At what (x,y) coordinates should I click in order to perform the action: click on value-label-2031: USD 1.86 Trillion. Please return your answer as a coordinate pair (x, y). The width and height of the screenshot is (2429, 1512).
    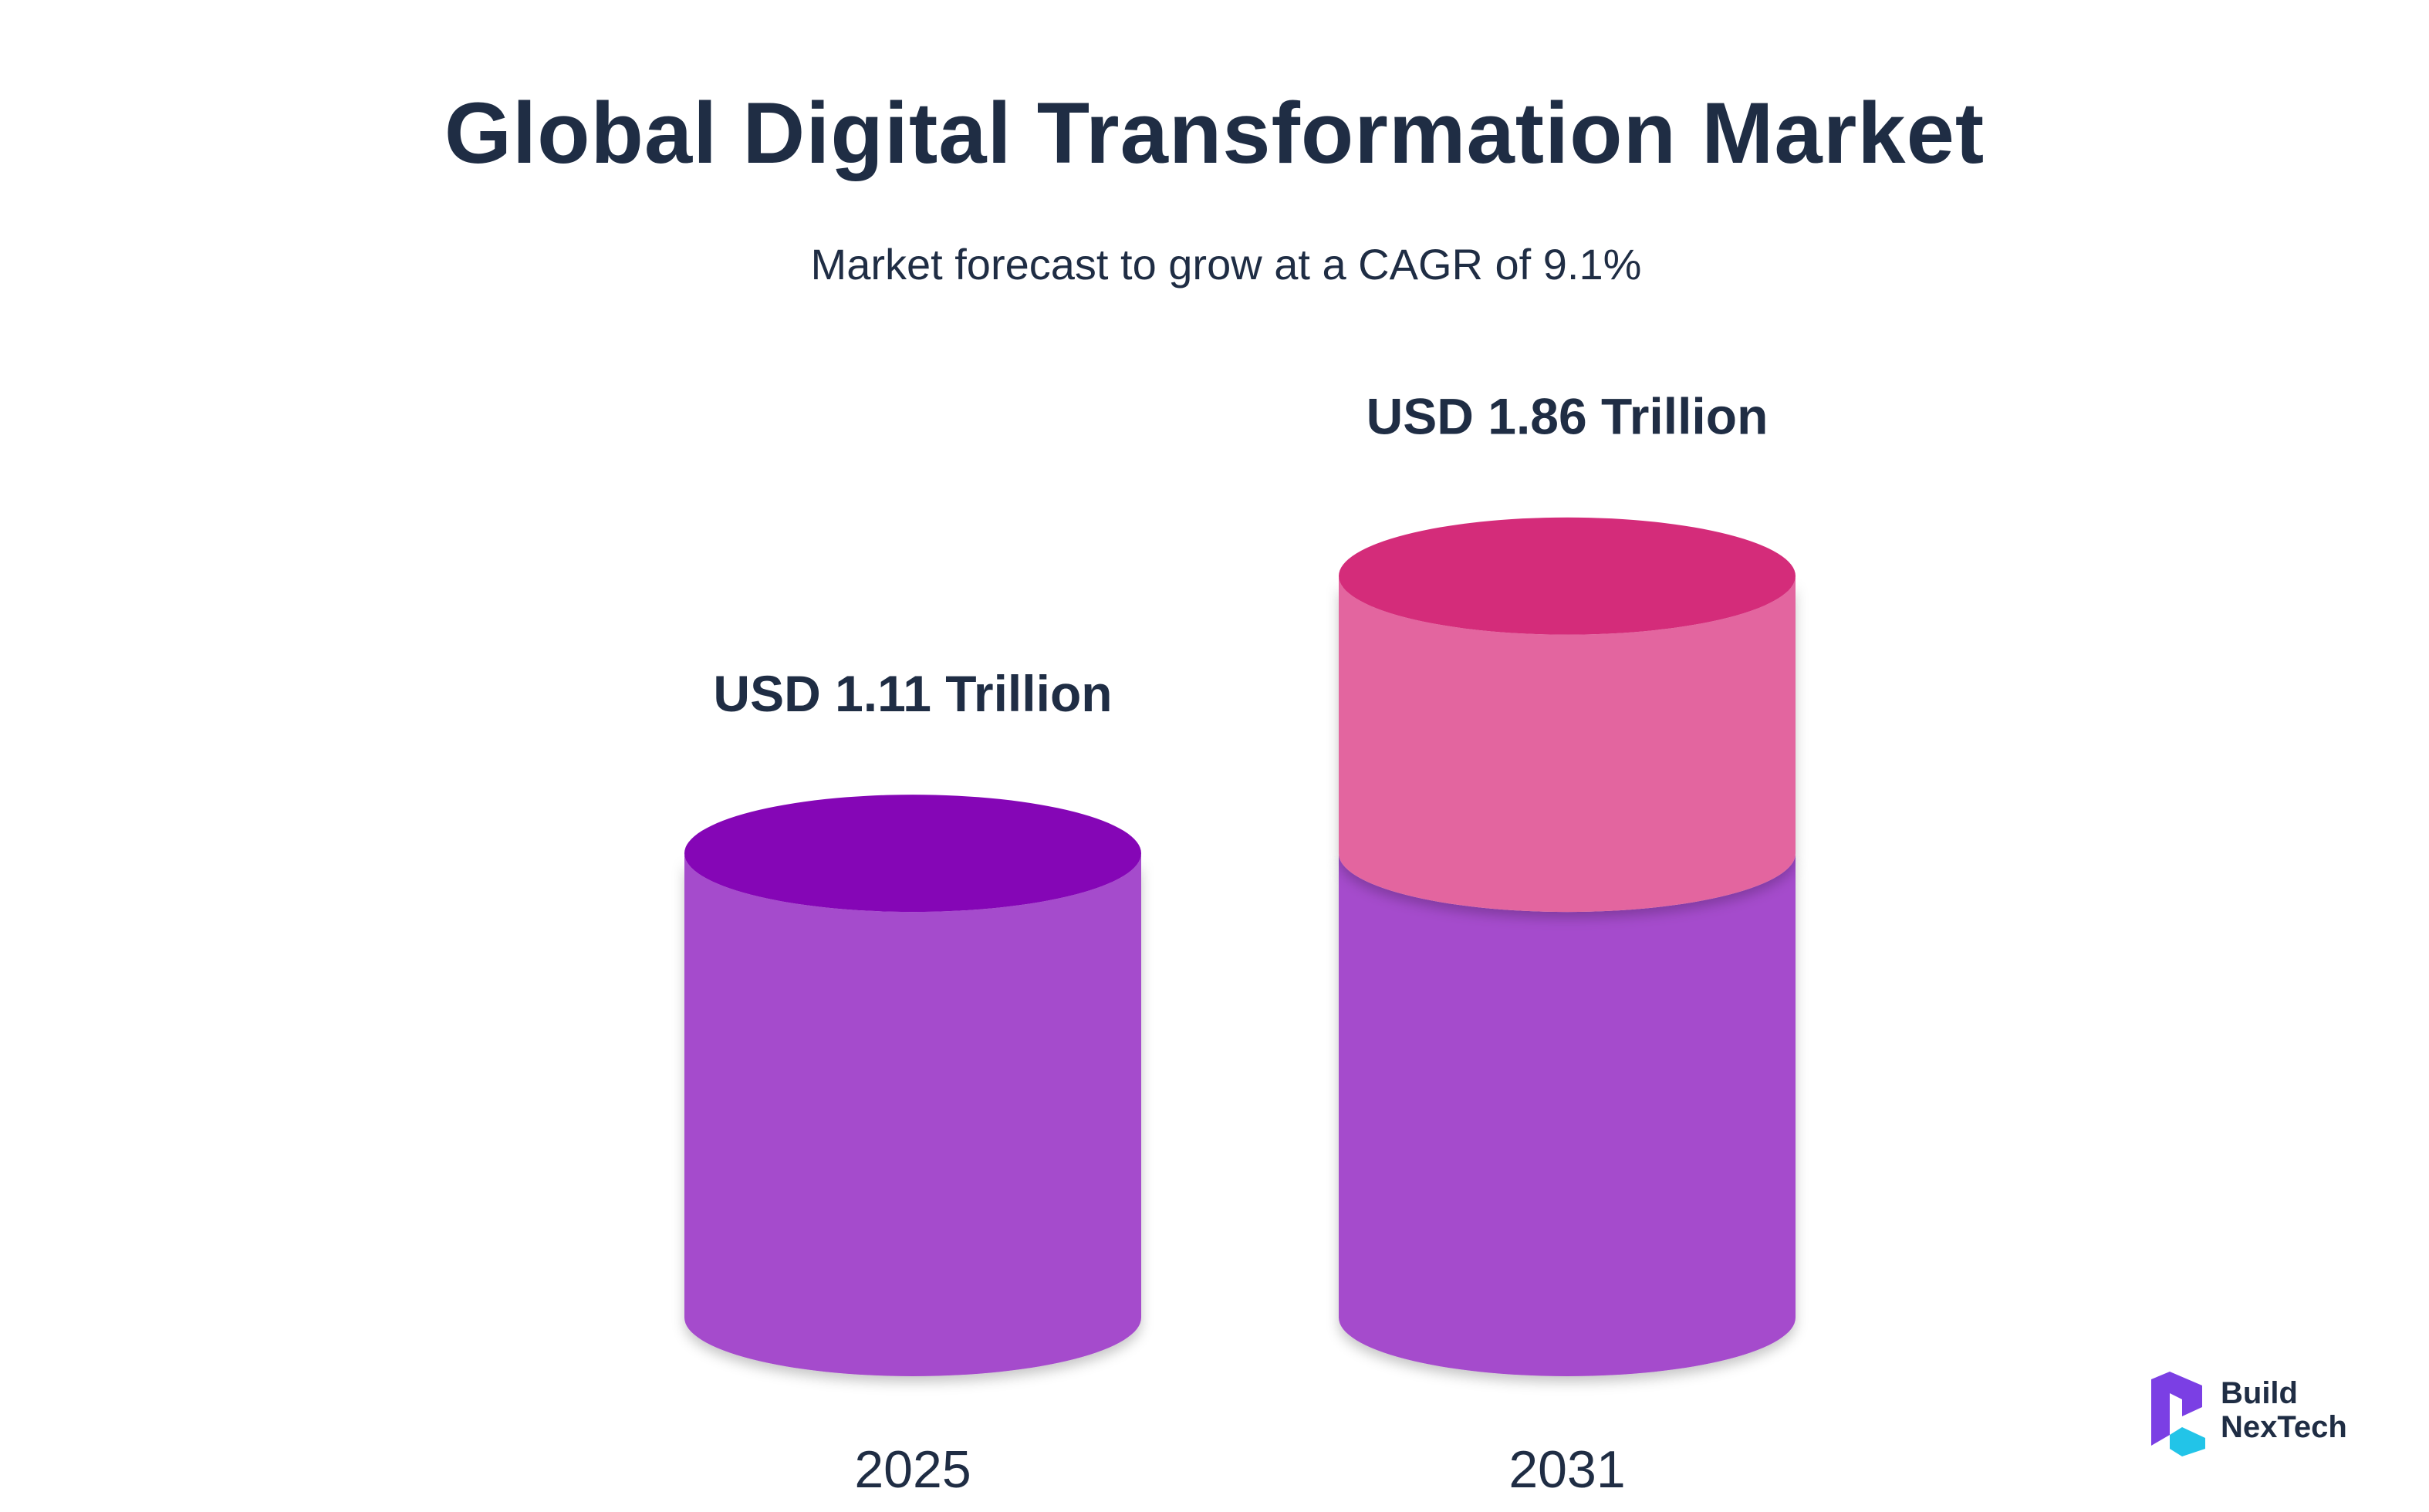
    Looking at the image, I should click on (1568, 416).